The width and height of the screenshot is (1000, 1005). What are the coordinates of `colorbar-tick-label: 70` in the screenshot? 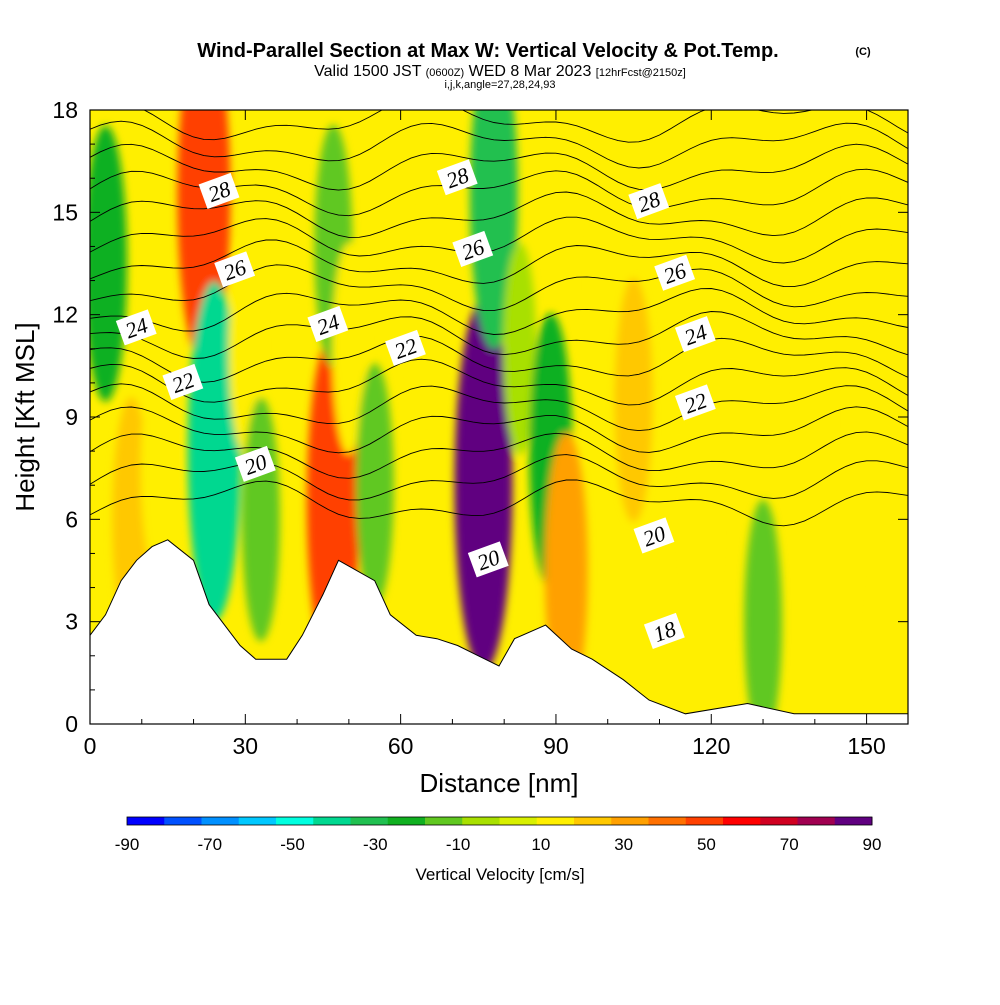 It's located at (789, 844).